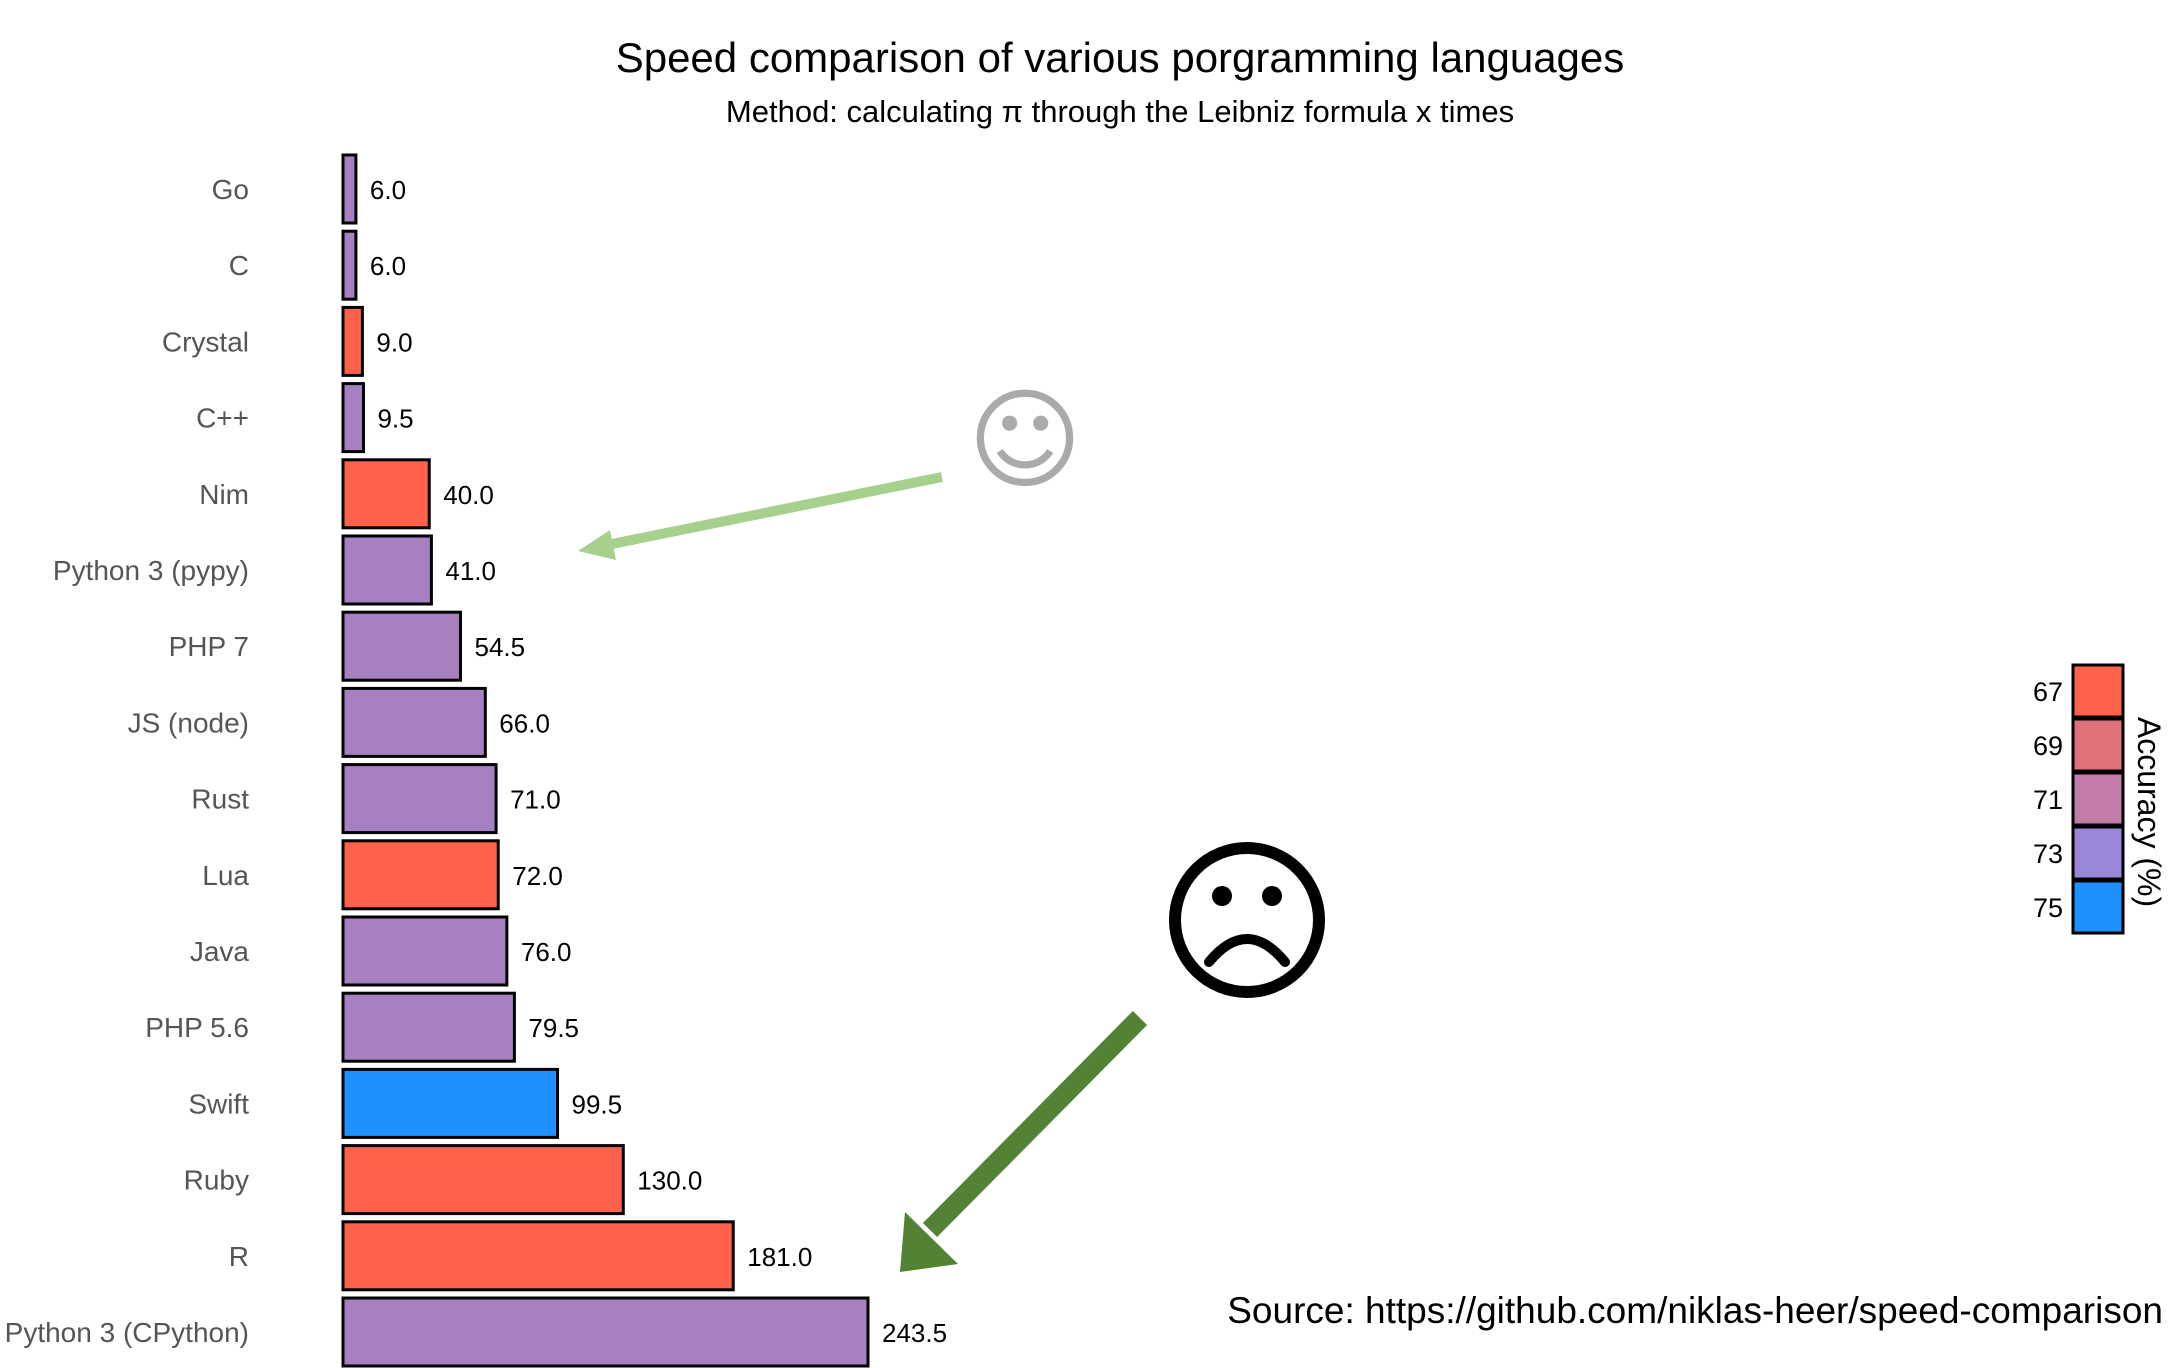 The image size is (2177, 1368). I want to click on sad-arrow, so click(1024, 1141).